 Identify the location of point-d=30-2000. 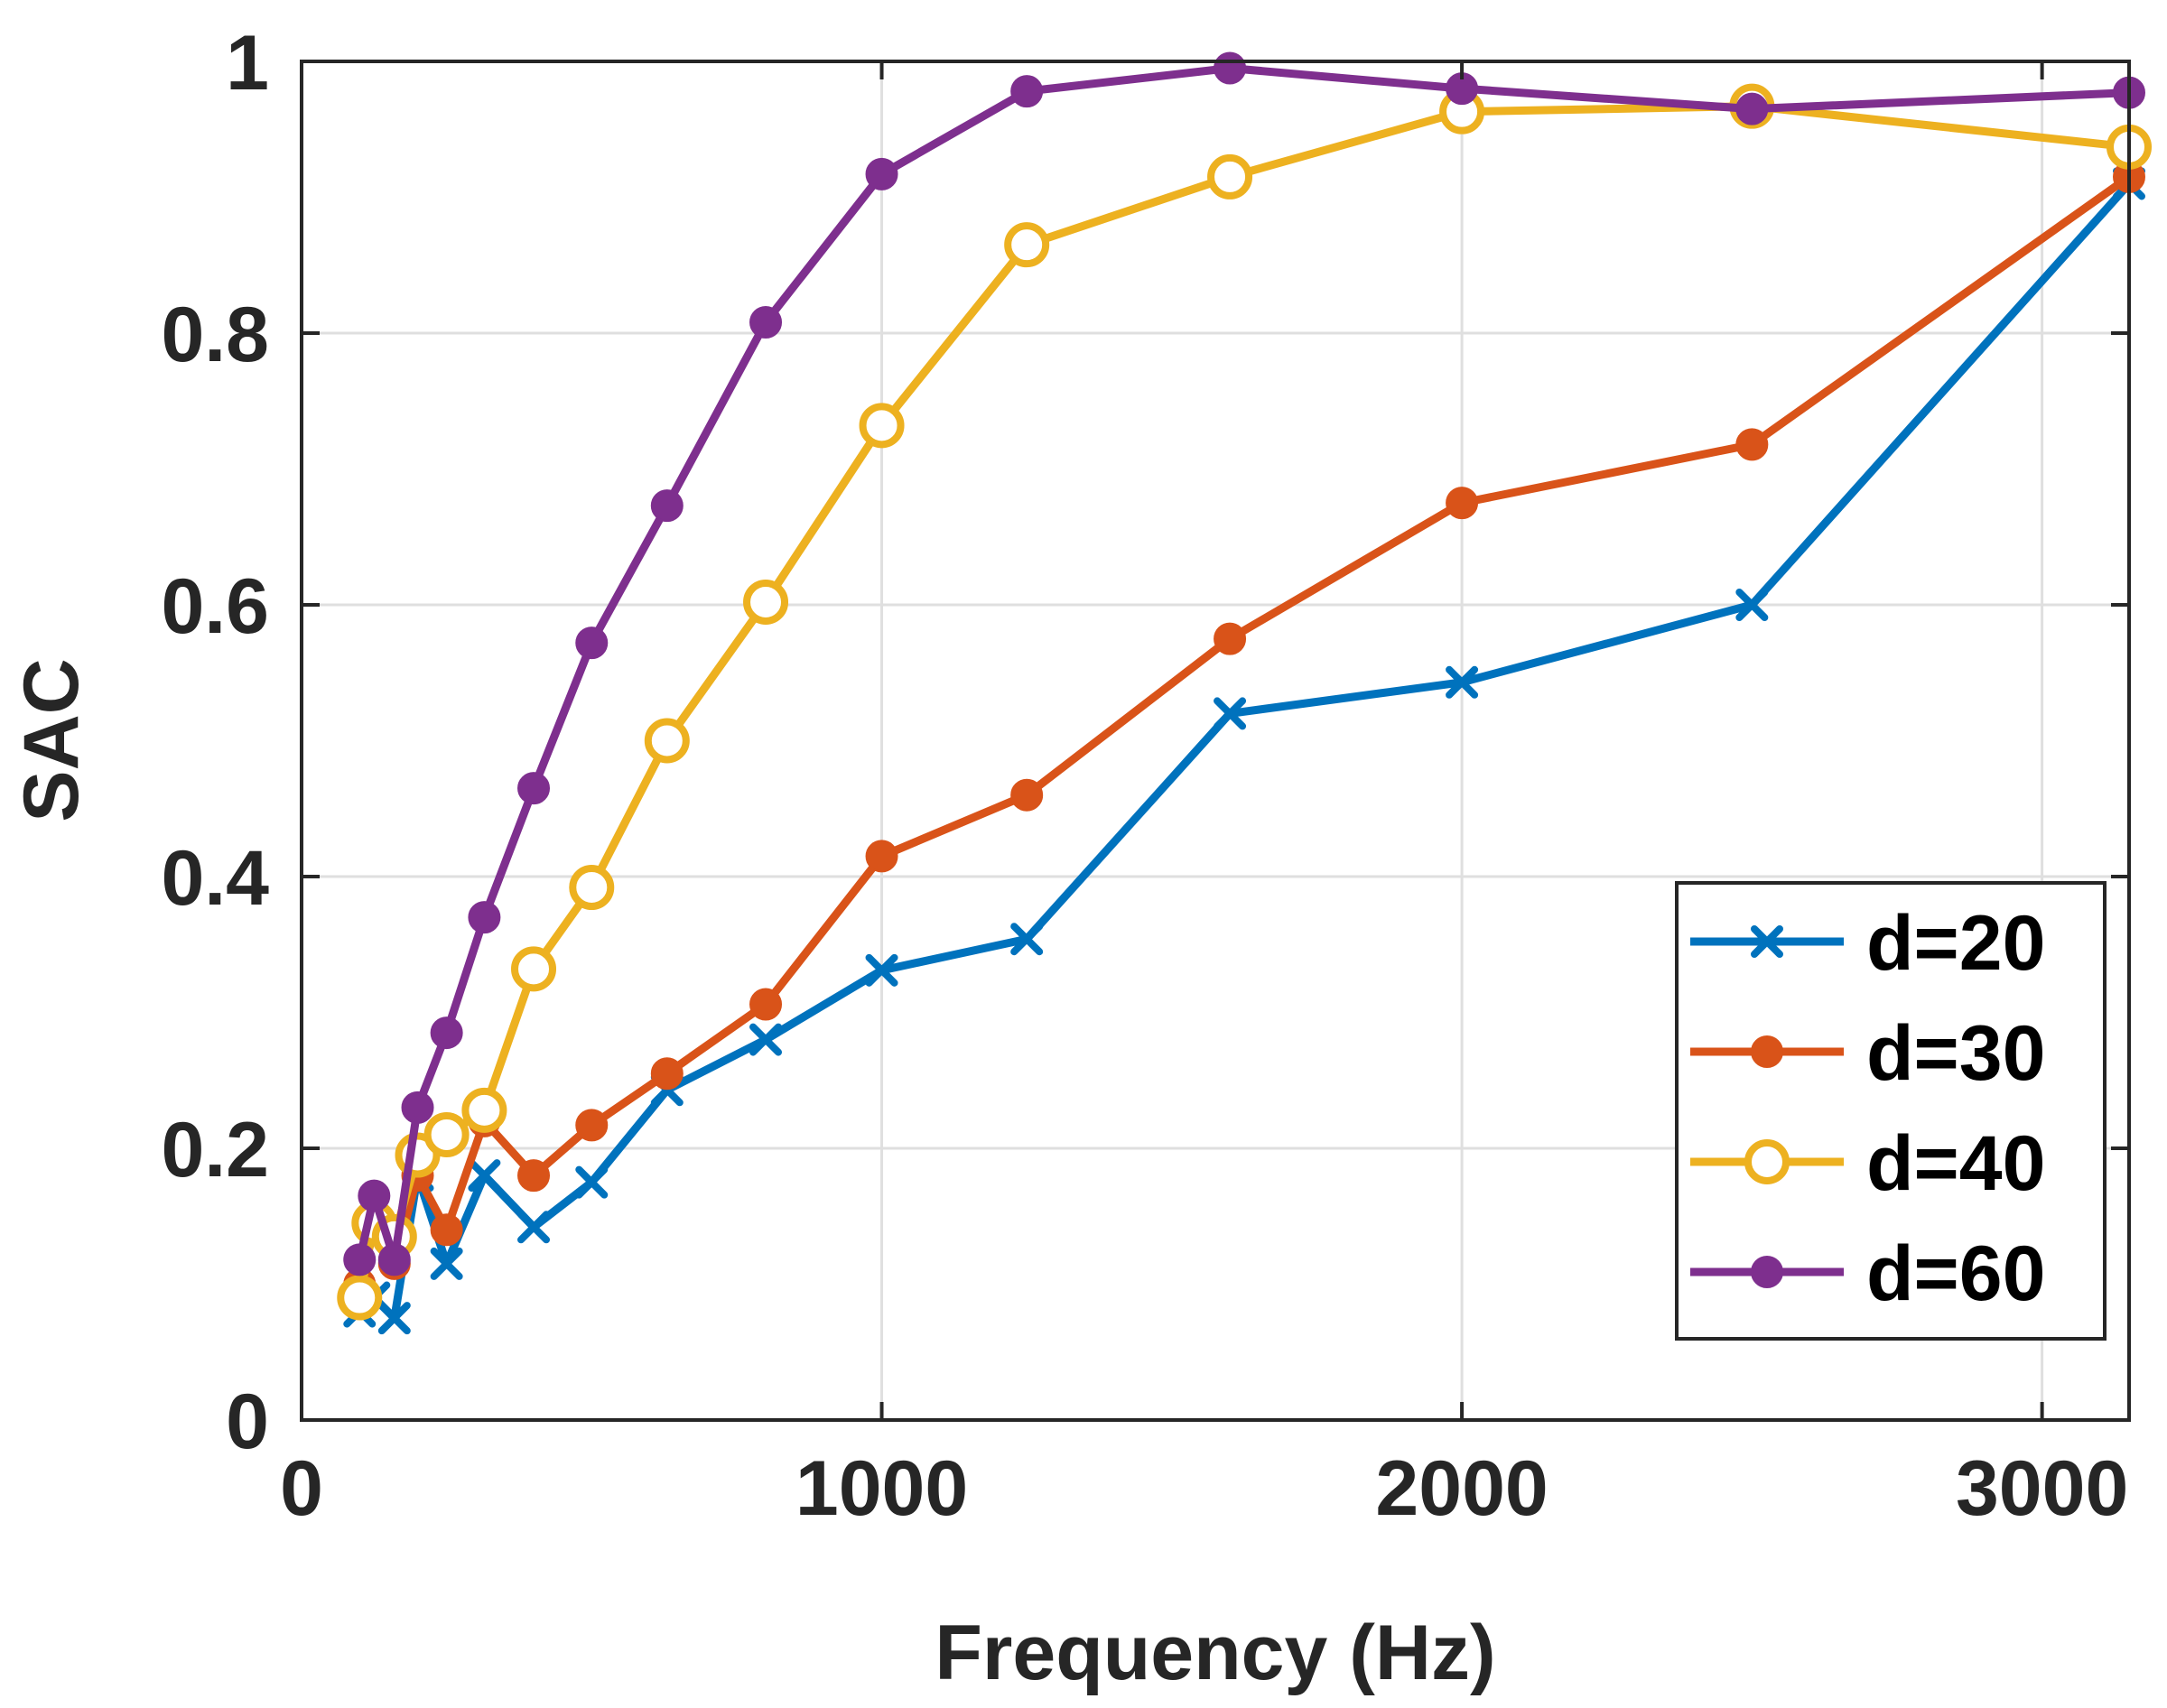
(1462, 503).